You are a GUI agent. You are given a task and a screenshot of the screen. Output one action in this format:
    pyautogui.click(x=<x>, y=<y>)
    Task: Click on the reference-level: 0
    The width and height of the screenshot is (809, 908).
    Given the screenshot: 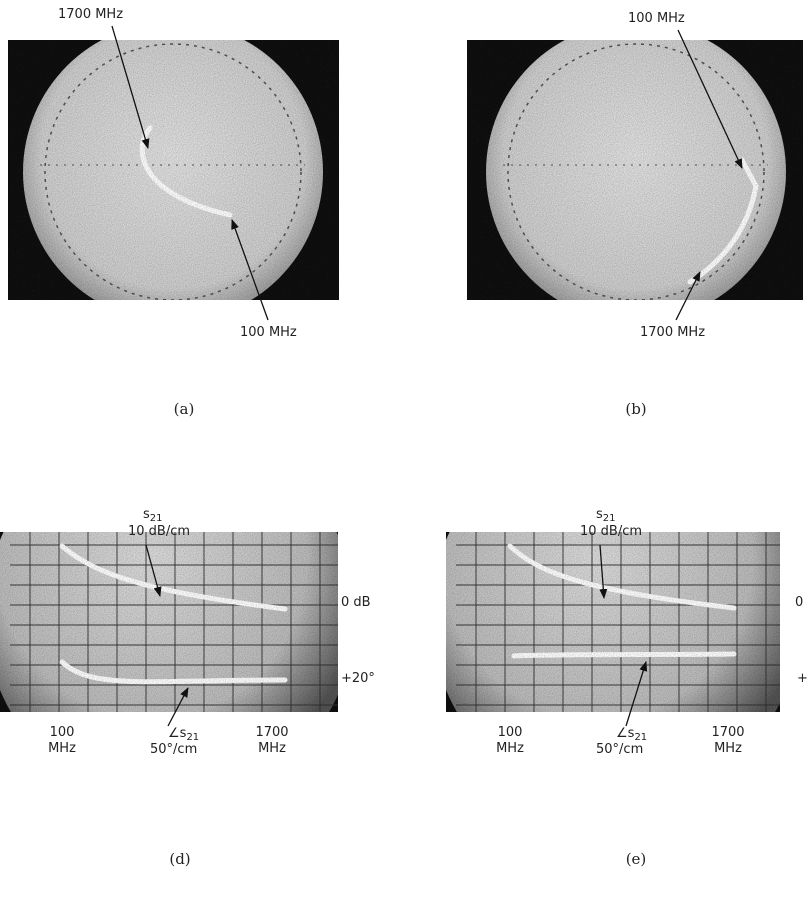 What is the action you would take?
    pyautogui.click(x=799, y=602)
    